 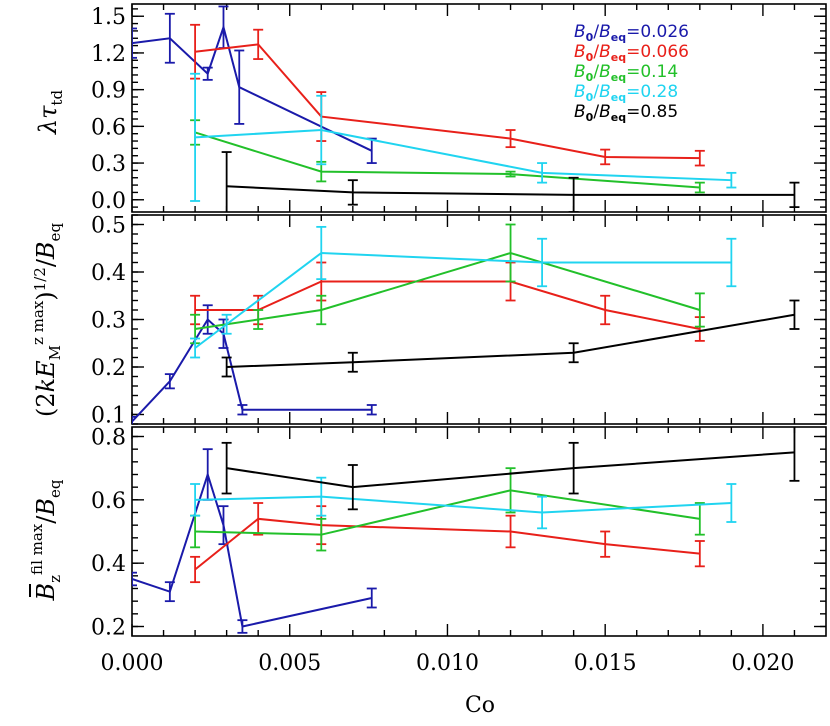 What do you see at coordinates (605, 663) in the screenshot?
I see `x-tick-label: 0.015` at bounding box center [605, 663].